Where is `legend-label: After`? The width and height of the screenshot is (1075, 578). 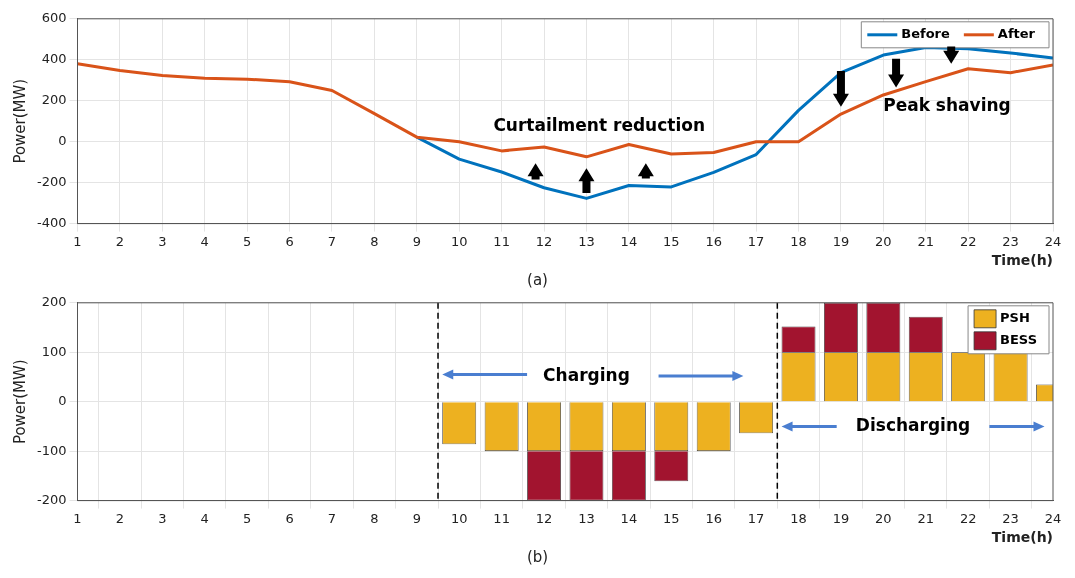
legend-label: After is located at coordinates (1016, 34).